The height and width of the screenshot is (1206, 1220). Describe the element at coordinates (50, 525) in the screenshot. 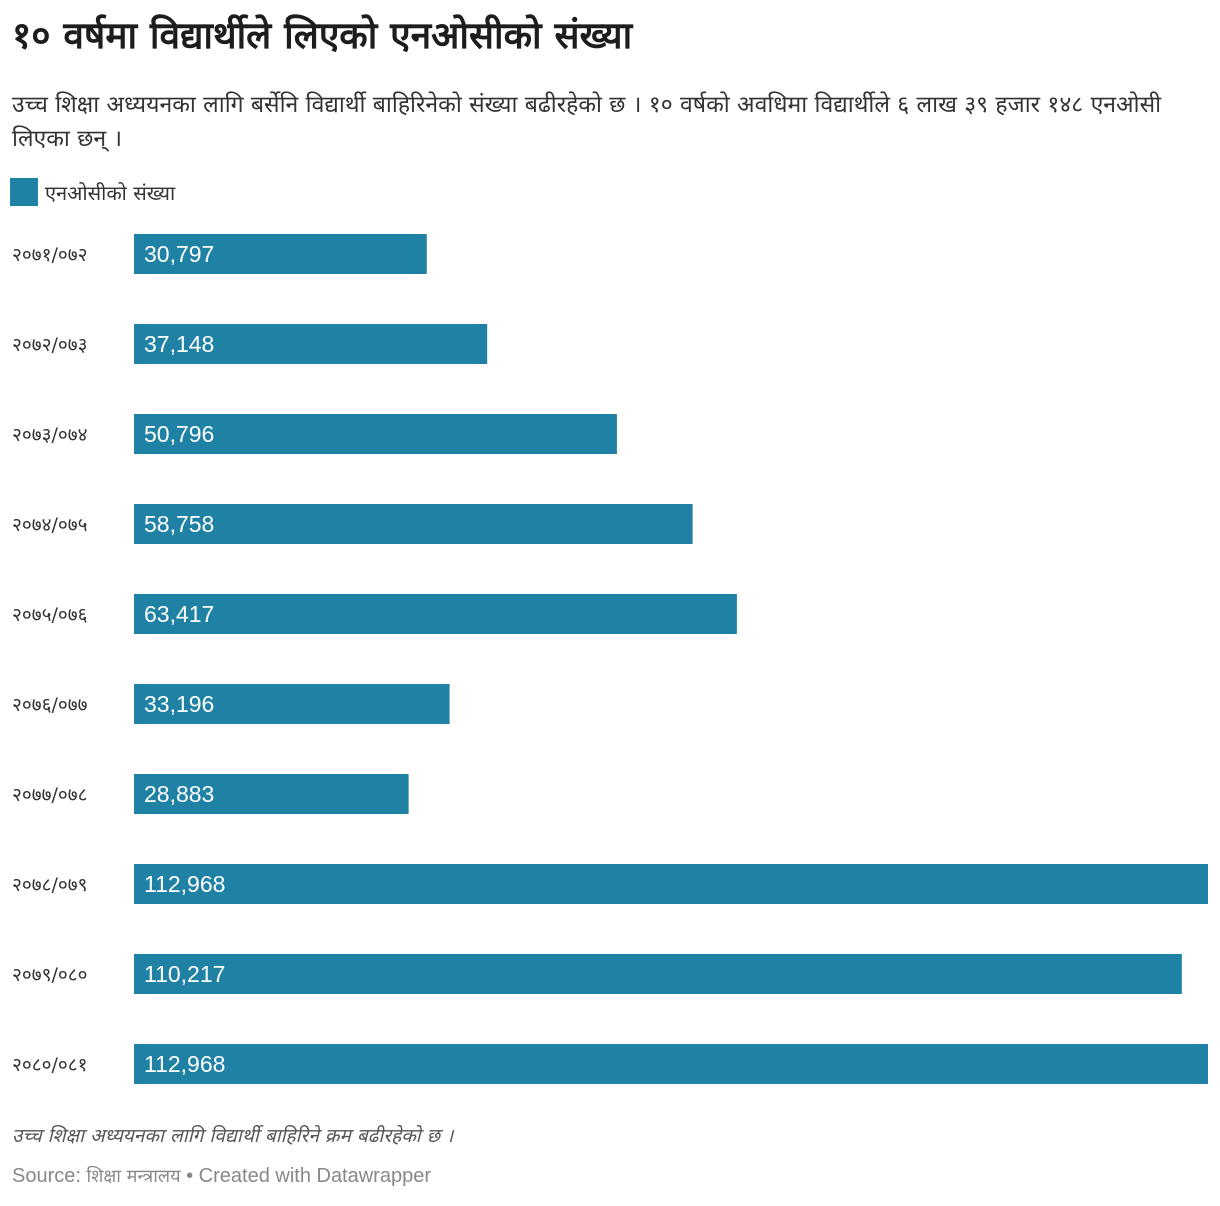

I see `category-label: २०७४/०७५` at that location.